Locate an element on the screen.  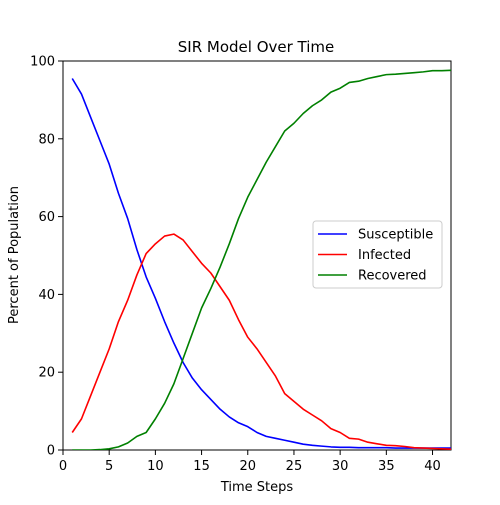
y-tick-label: 80 is located at coordinates (46, 139).